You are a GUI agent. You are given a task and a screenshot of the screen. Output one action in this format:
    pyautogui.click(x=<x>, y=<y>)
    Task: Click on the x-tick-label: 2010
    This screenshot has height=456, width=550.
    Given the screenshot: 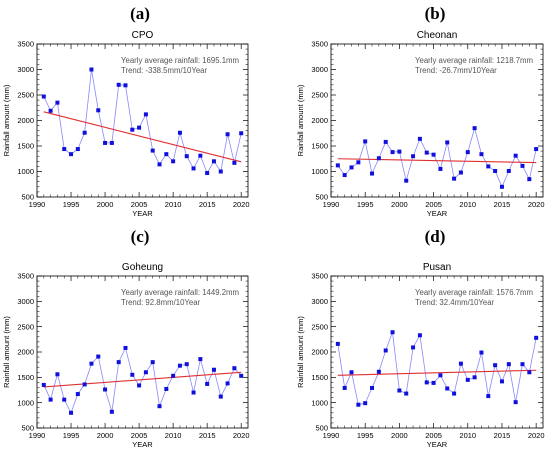 What is the action you would take?
    pyautogui.click(x=467, y=435)
    